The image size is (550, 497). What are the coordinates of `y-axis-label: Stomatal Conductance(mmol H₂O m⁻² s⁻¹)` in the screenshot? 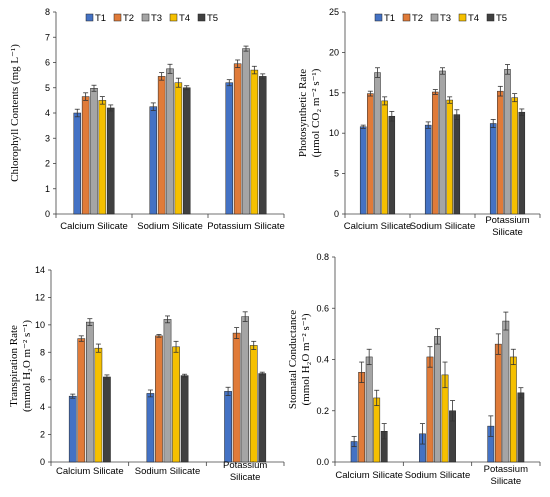 It's located at (299, 359).